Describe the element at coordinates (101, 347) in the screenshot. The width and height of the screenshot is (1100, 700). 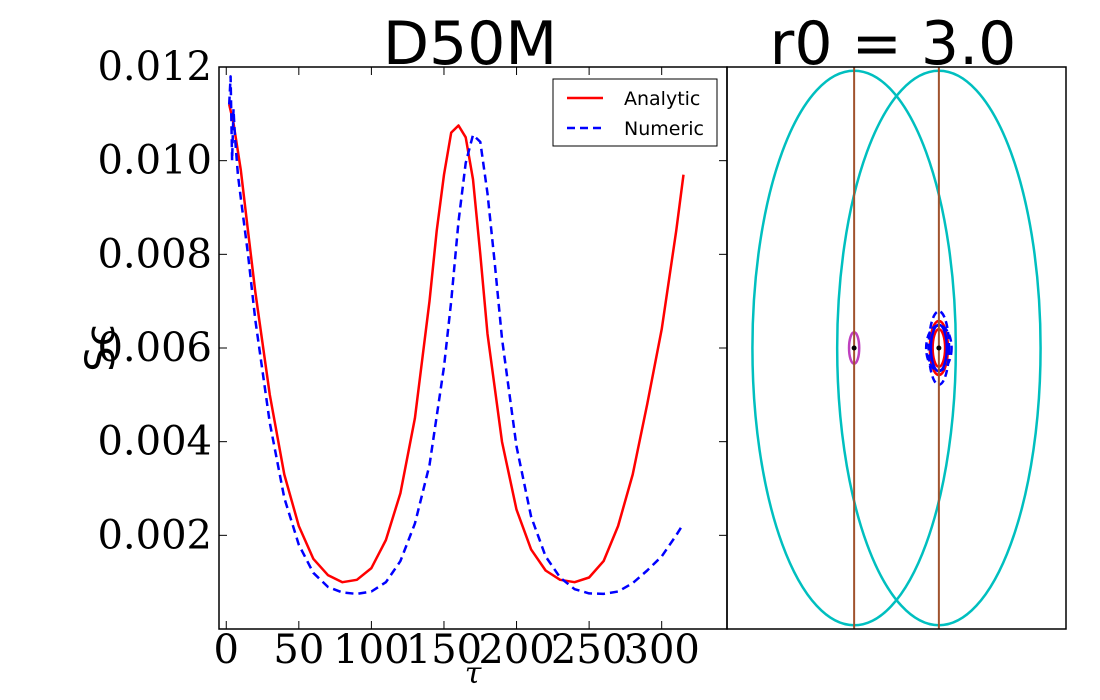
I see `left-y-axis-label: Sc` at that location.